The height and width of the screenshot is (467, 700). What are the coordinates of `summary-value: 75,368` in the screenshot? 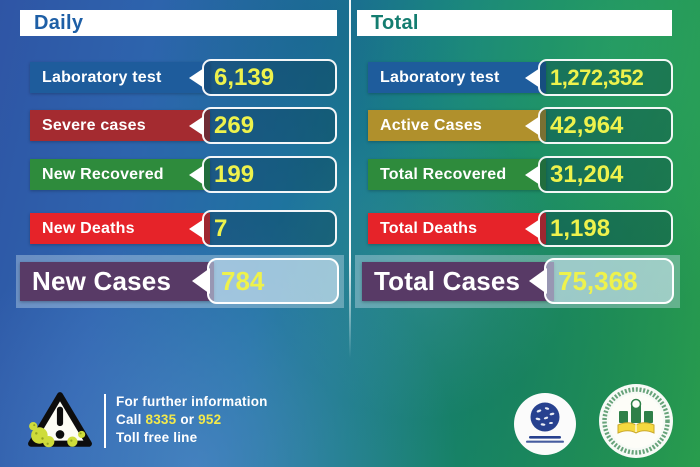 It's located at (598, 280).